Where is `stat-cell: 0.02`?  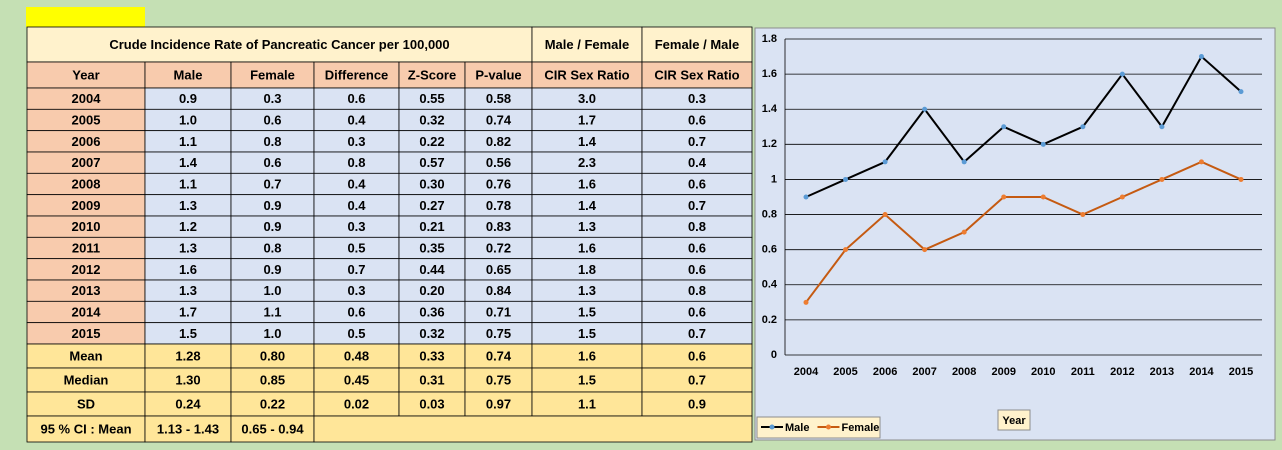
stat-cell: 0.02 is located at coordinates (356, 403).